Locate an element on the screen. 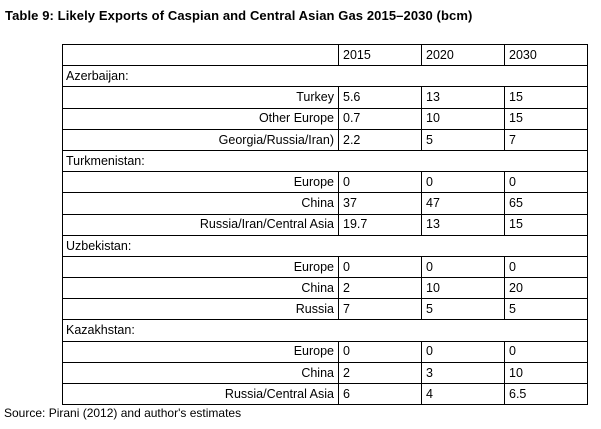 The height and width of the screenshot is (429, 601). table-row: China 2 10 20 is located at coordinates (325, 288).